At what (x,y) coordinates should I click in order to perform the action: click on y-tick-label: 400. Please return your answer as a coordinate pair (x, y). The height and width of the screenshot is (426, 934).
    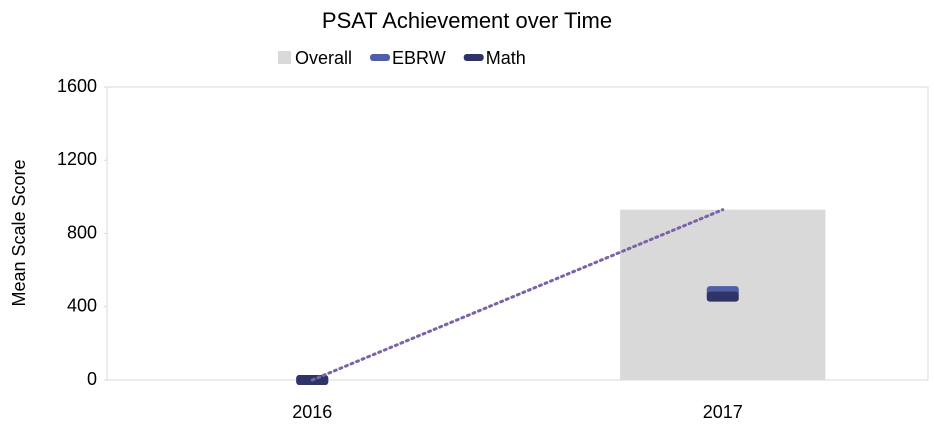
    Looking at the image, I should click on (82, 306).